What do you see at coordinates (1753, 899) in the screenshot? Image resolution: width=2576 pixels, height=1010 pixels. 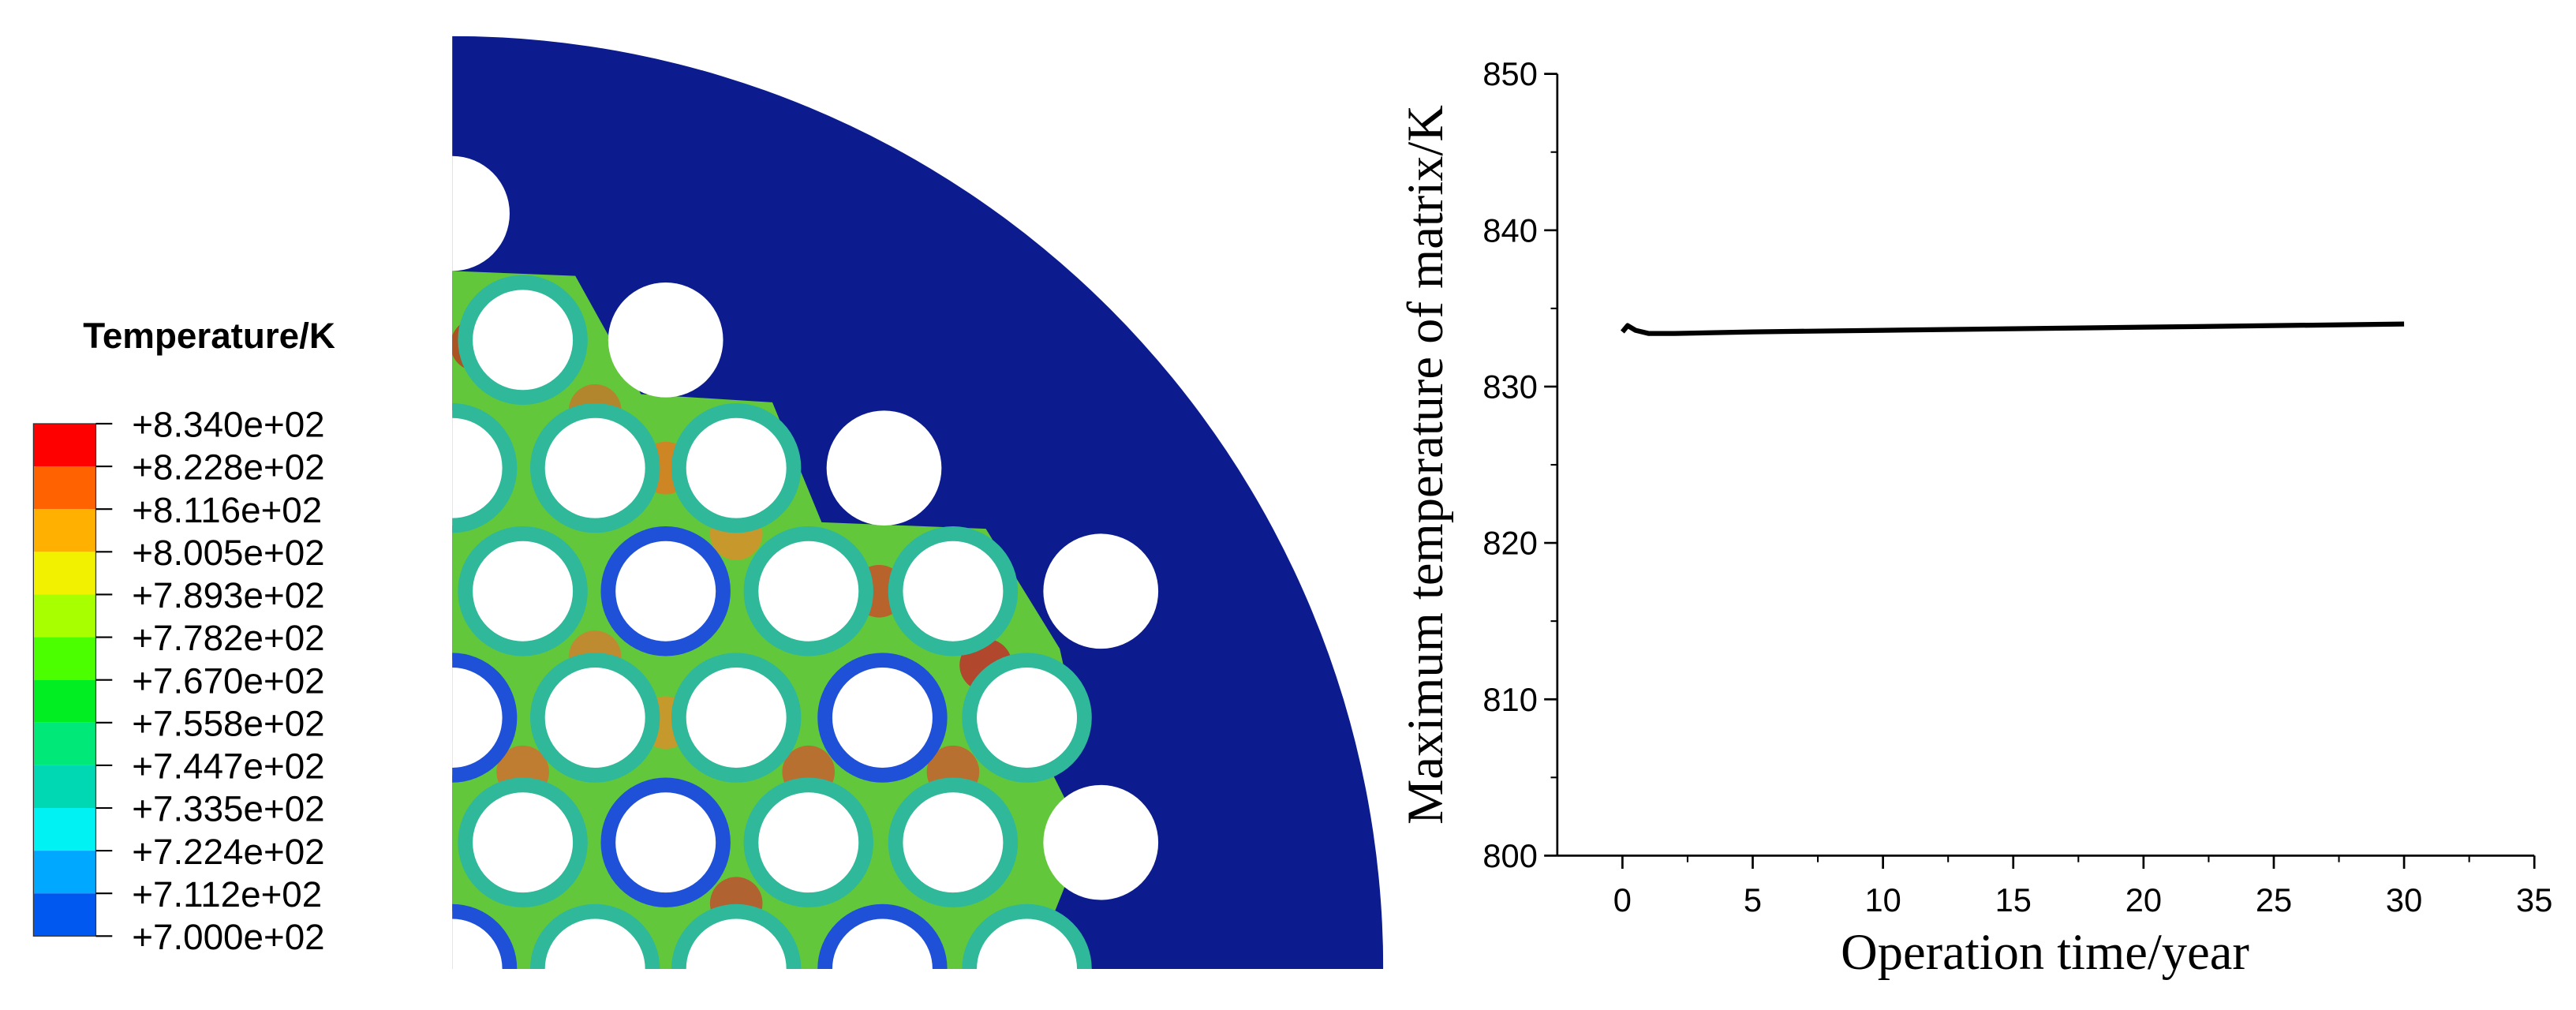 I see `x-tick-label: 5` at bounding box center [1753, 899].